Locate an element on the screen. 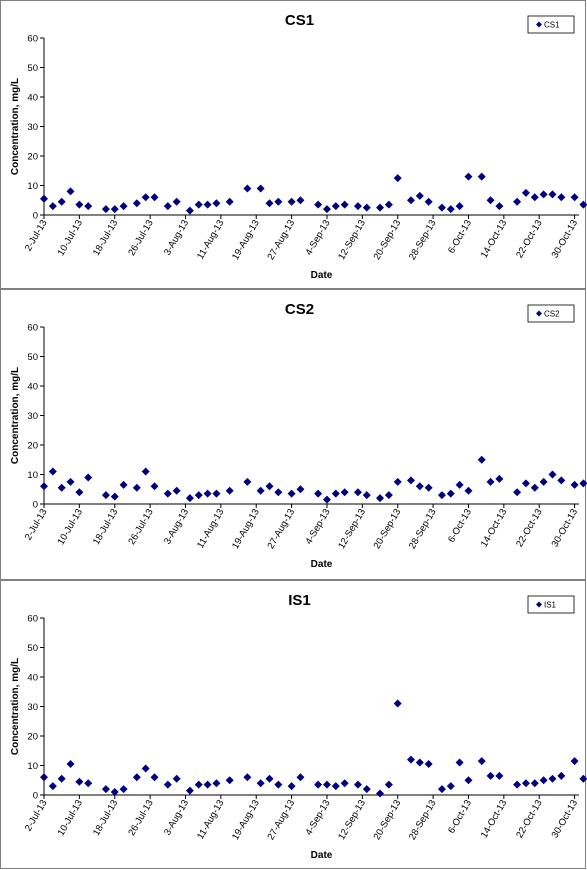  x-tick-label: 18-Jul-13 is located at coordinates (105, 818).